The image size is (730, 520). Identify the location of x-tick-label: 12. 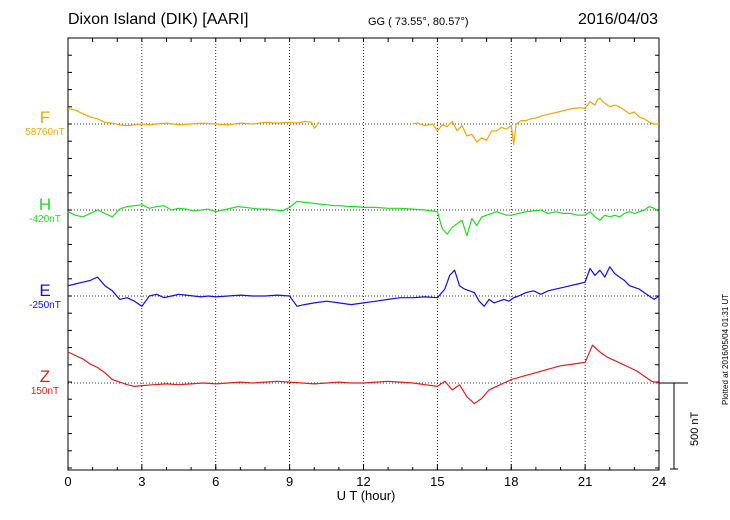
(363, 481).